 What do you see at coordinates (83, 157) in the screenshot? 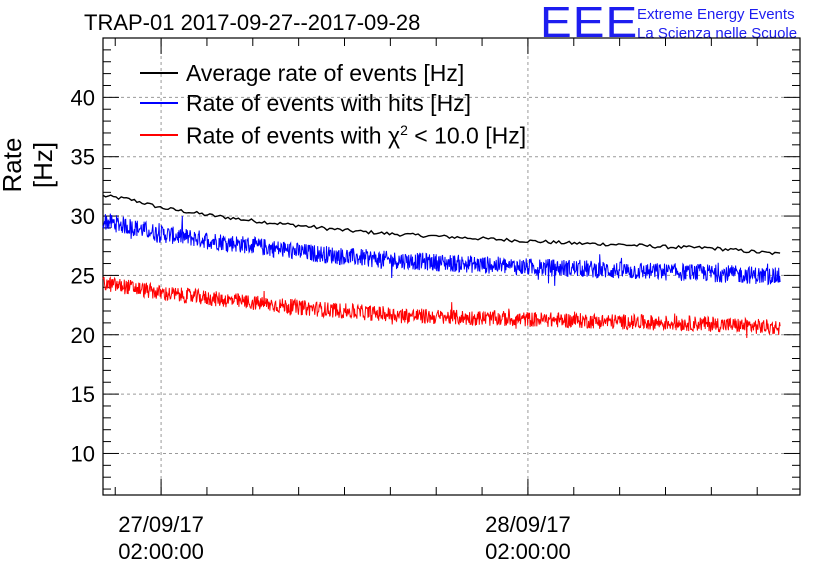
I see `y-tick-label: 35` at bounding box center [83, 157].